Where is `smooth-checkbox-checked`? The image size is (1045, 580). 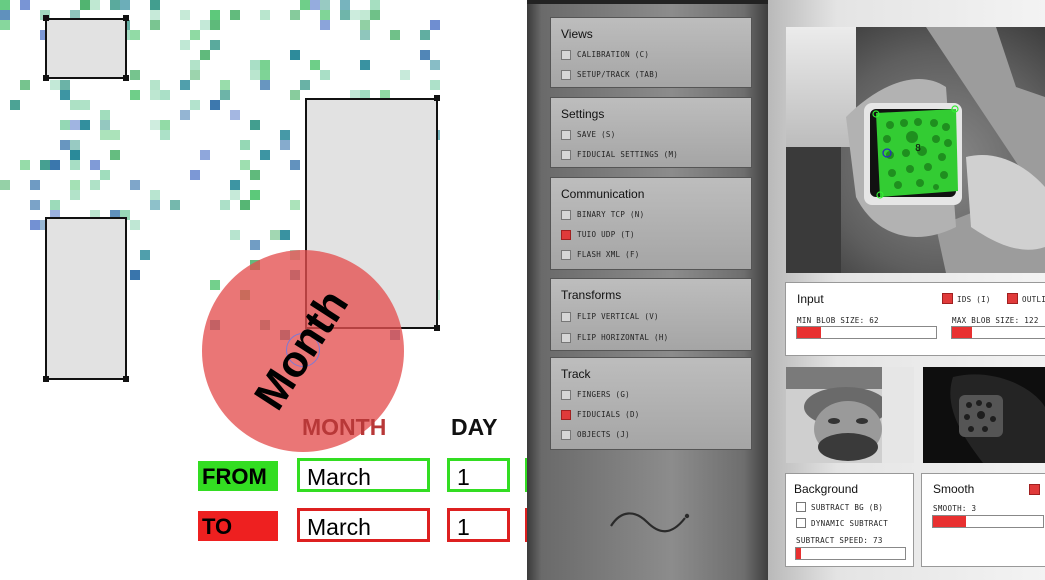
smooth-checkbox-checked is located at coordinates (1034, 489).